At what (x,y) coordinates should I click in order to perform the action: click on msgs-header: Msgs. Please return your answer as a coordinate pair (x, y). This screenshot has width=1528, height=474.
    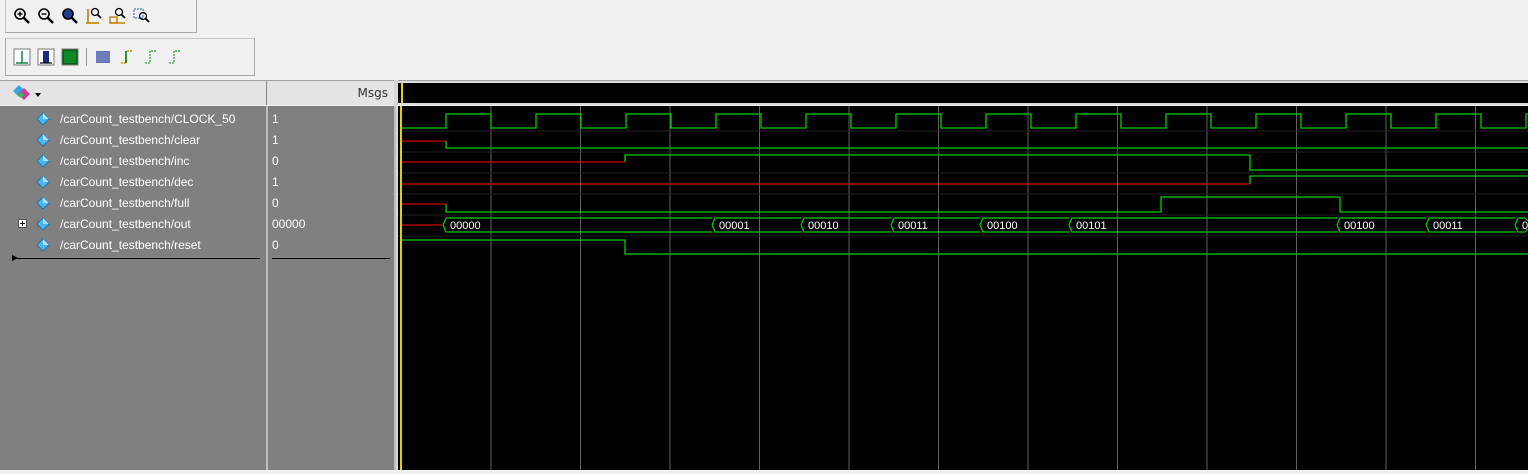
    Looking at the image, I should click on (331, 93).